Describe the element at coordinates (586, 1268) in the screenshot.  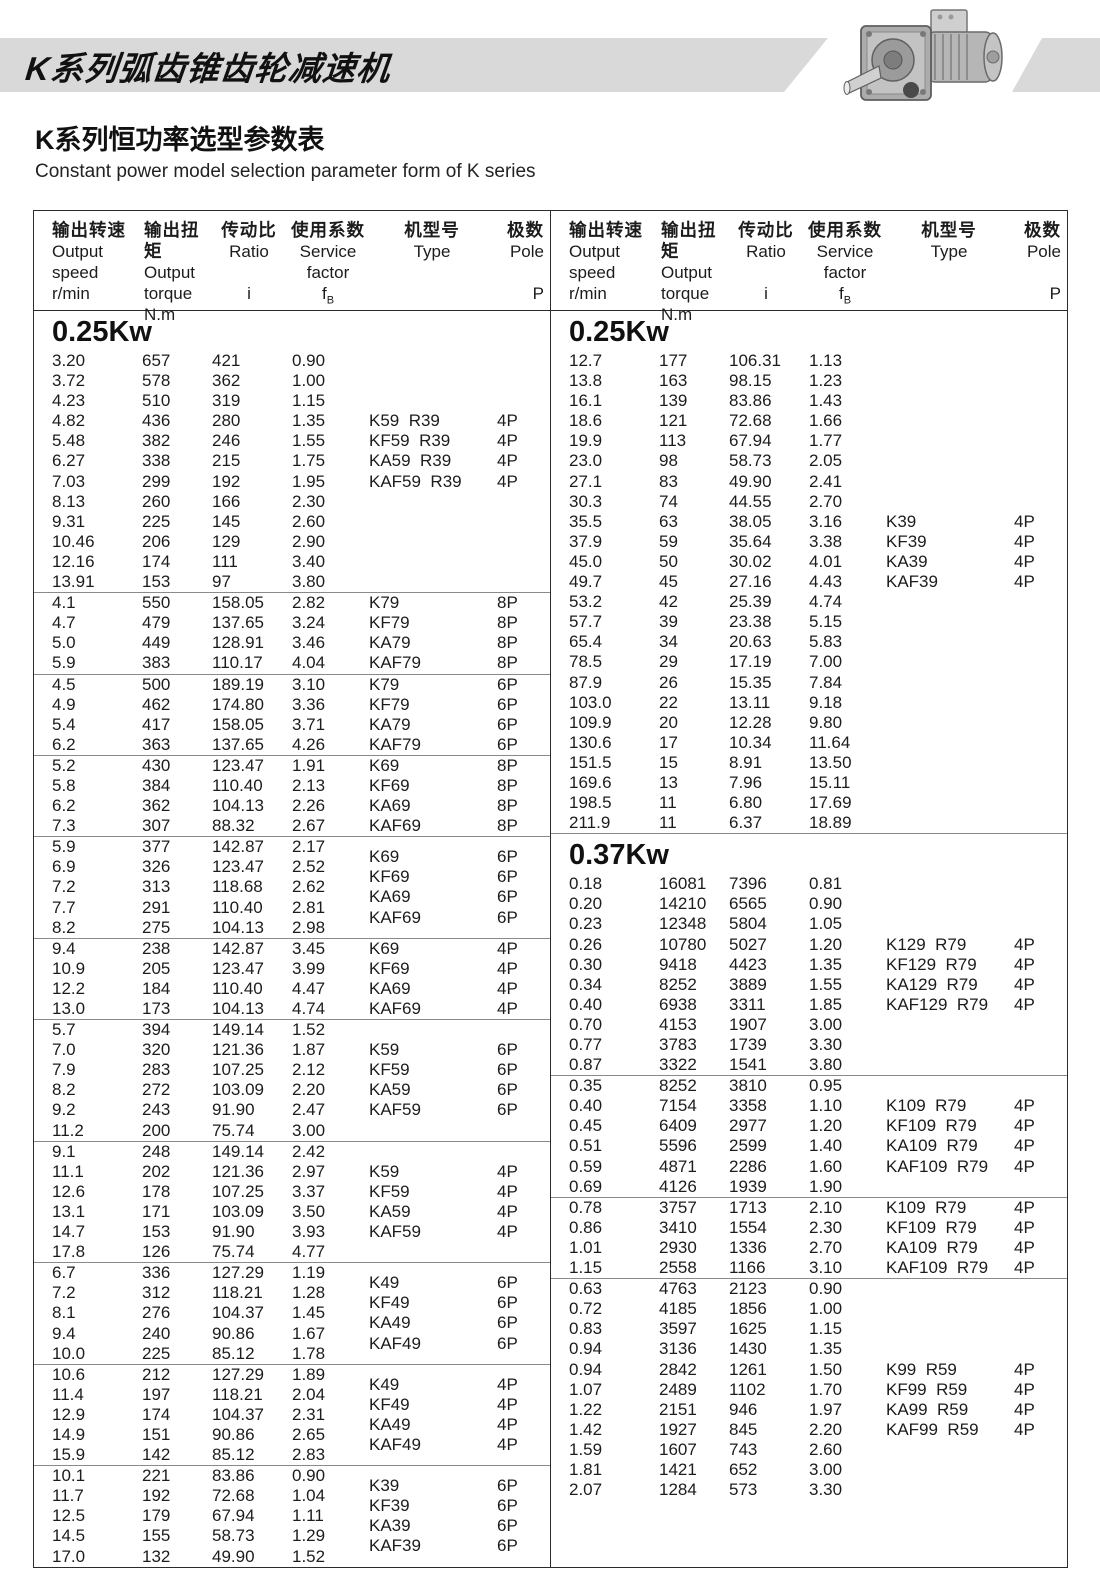
I see `speed-cell: 1.15` at that location.